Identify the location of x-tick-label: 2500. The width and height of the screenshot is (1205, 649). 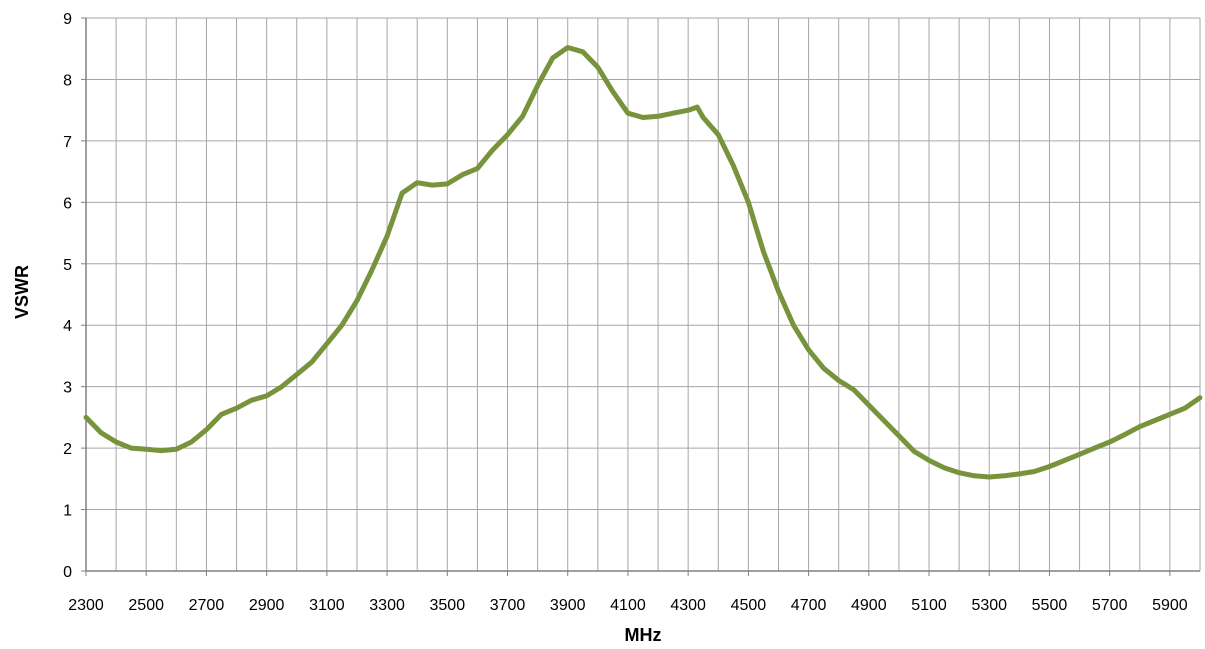
(146, 605).